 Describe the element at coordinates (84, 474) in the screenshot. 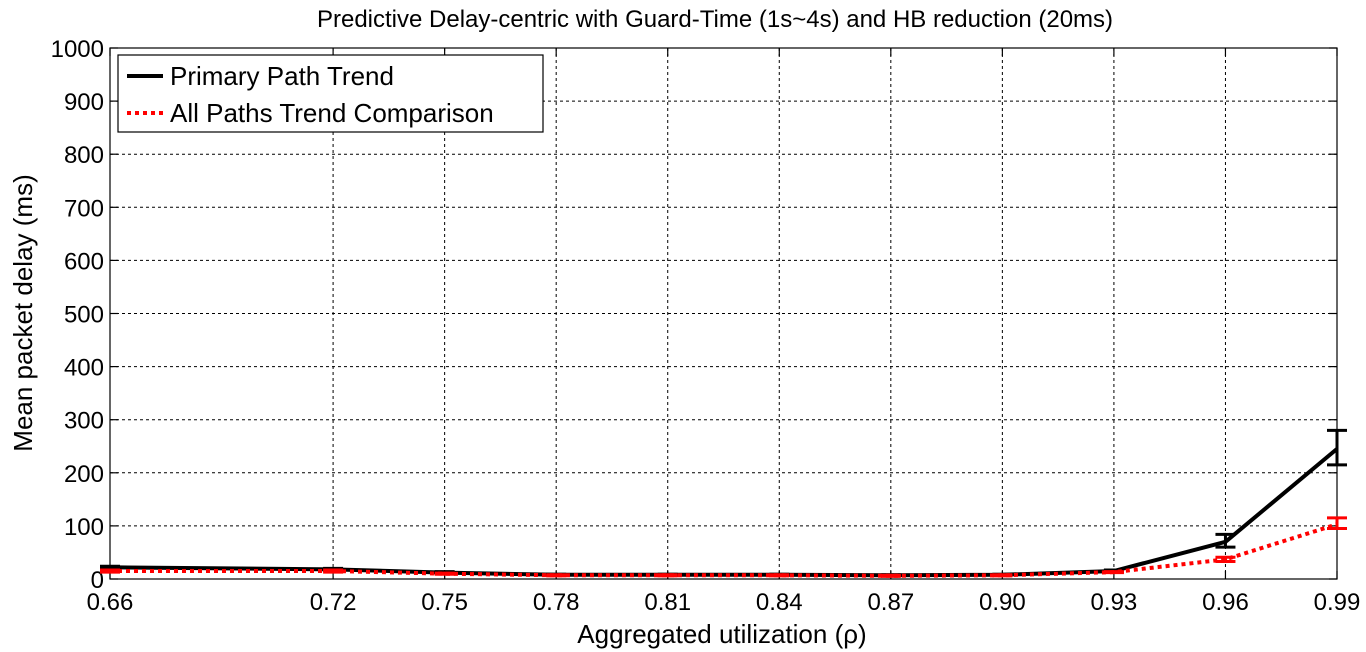

I see `y-tick-label: 200` at that location.